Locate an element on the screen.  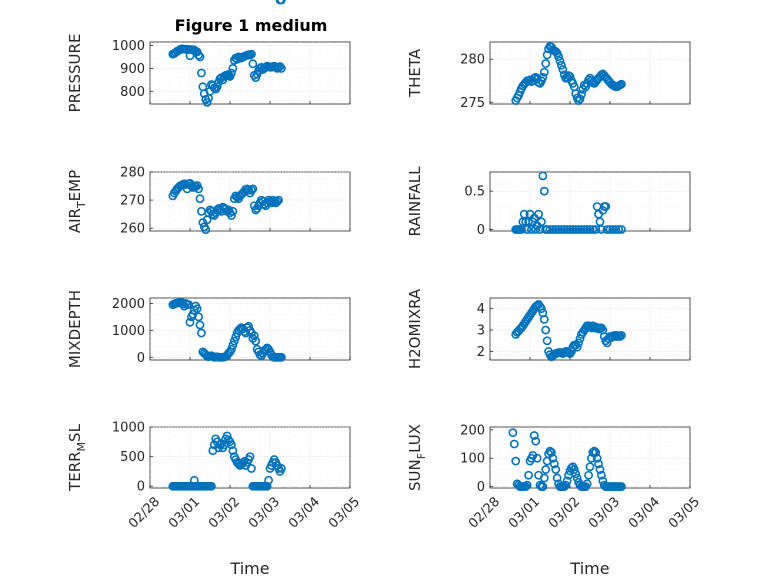
subplot-h2omixra: 2 3 4 H2OMIXRA is located at coordinates (548, 328).